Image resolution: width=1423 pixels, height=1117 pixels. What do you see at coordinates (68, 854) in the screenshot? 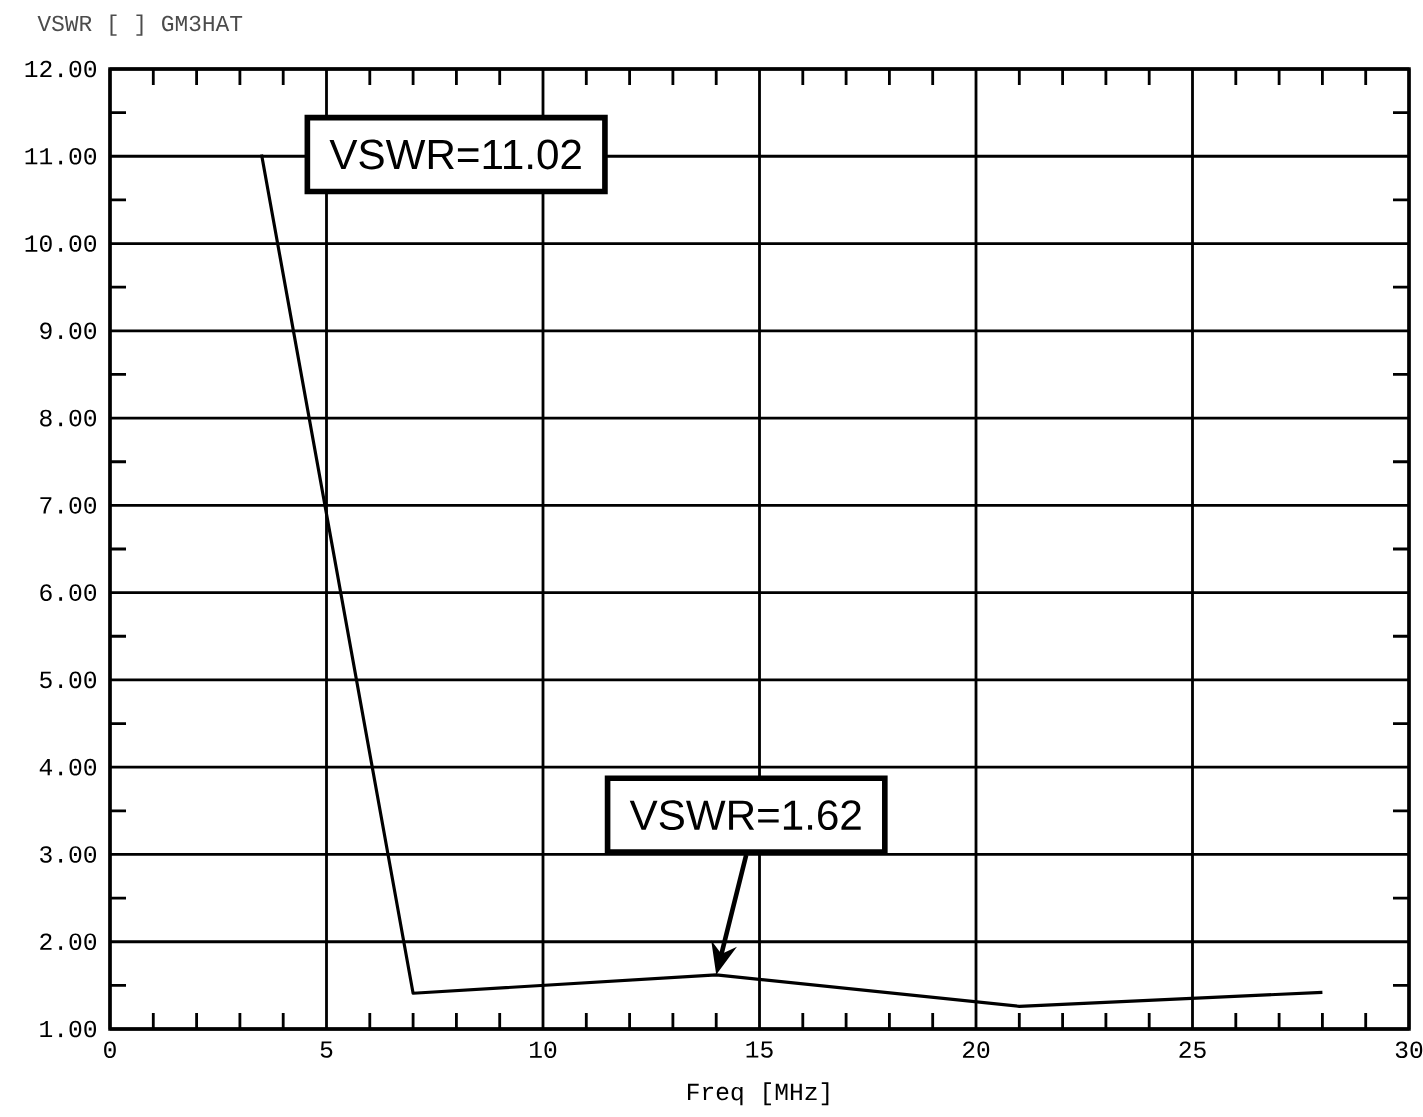
I see `y-tick-label: 3.00` at bounding box center [68, 854].